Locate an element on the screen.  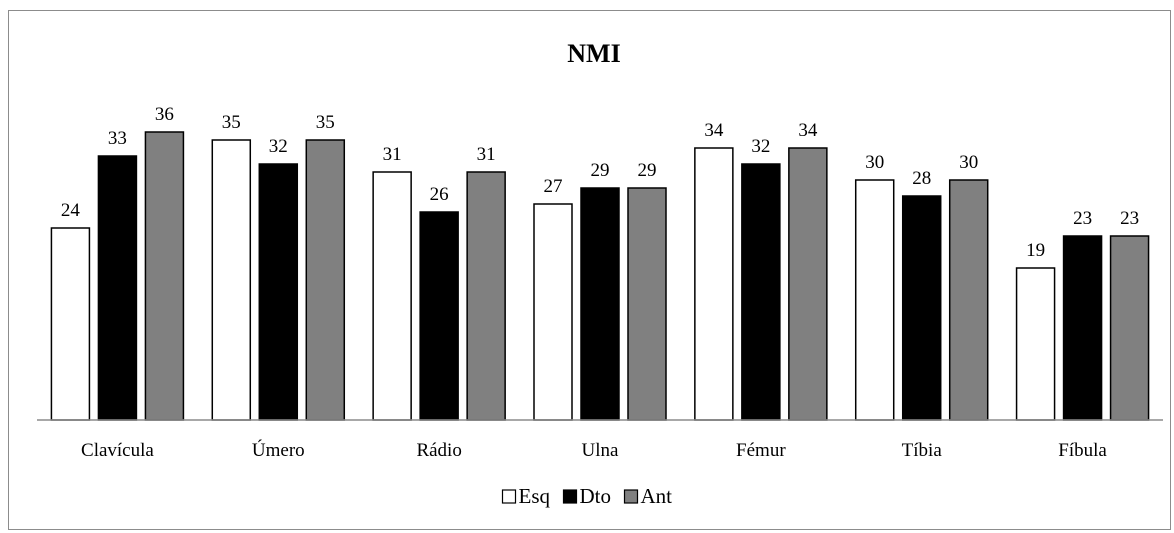
legend-swatch-dto is located at coordinates (570, 496).